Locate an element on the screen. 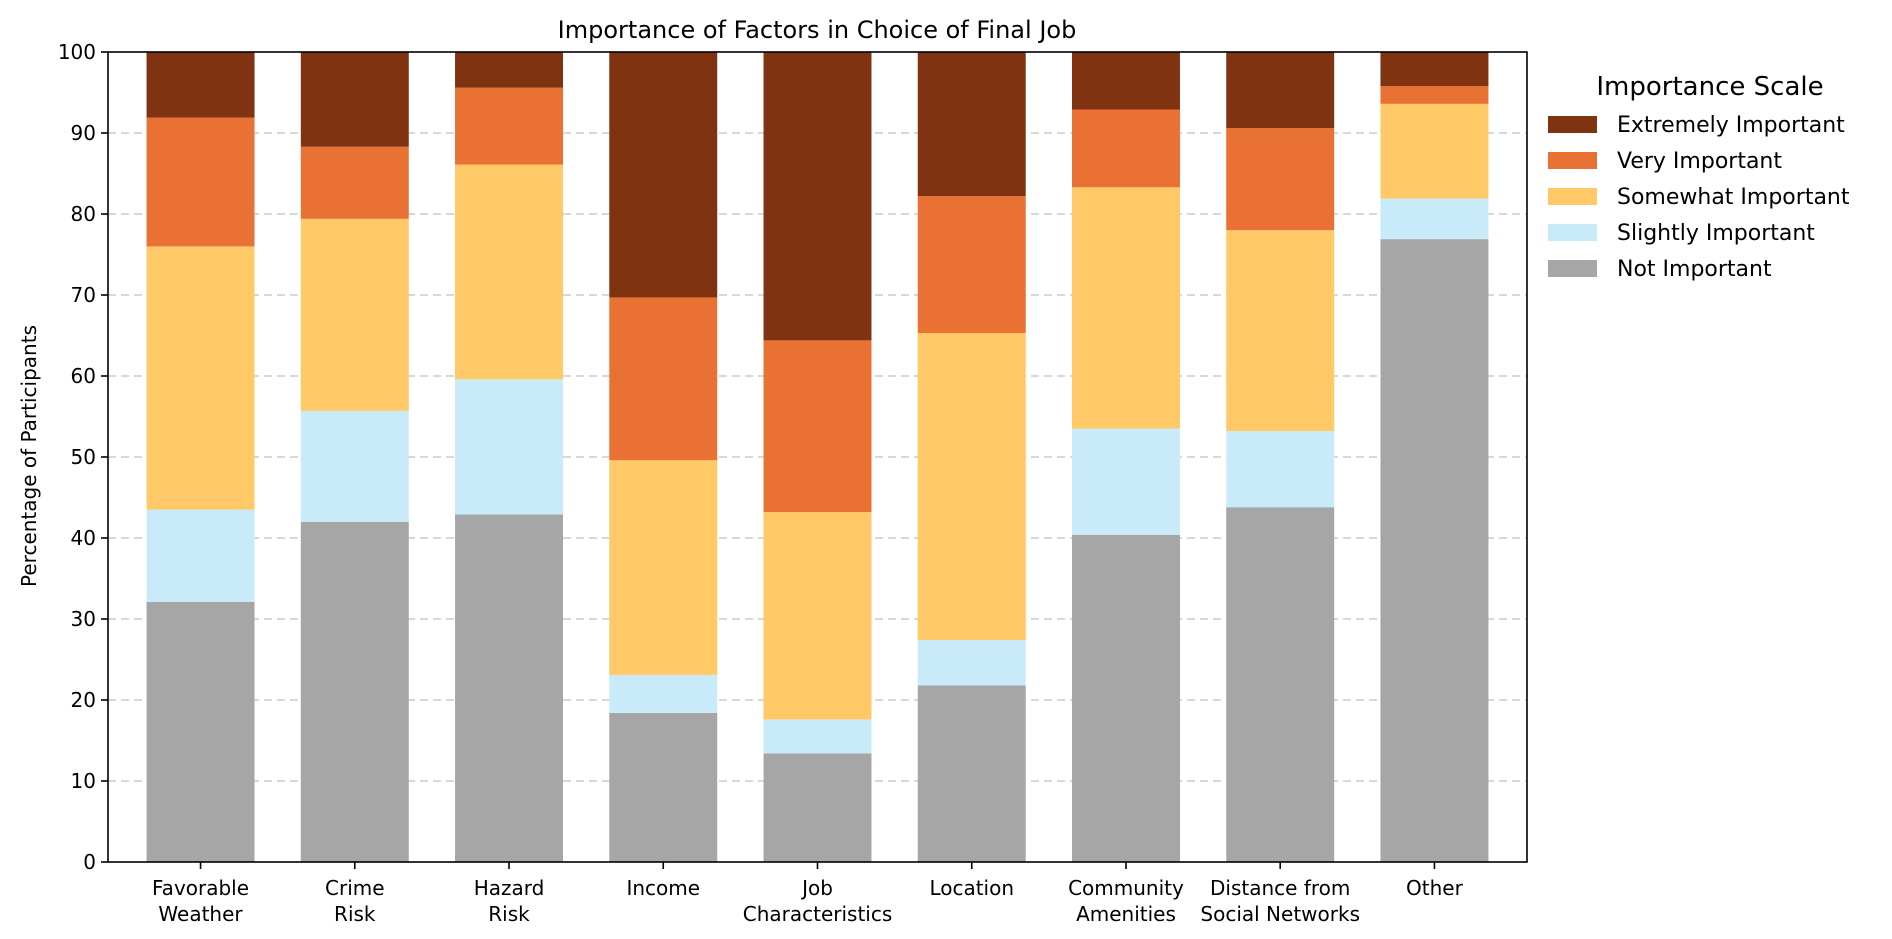 This screenshot has width=1892, height=939. y-tick-label: 50 is located at coordinates (83, 457).